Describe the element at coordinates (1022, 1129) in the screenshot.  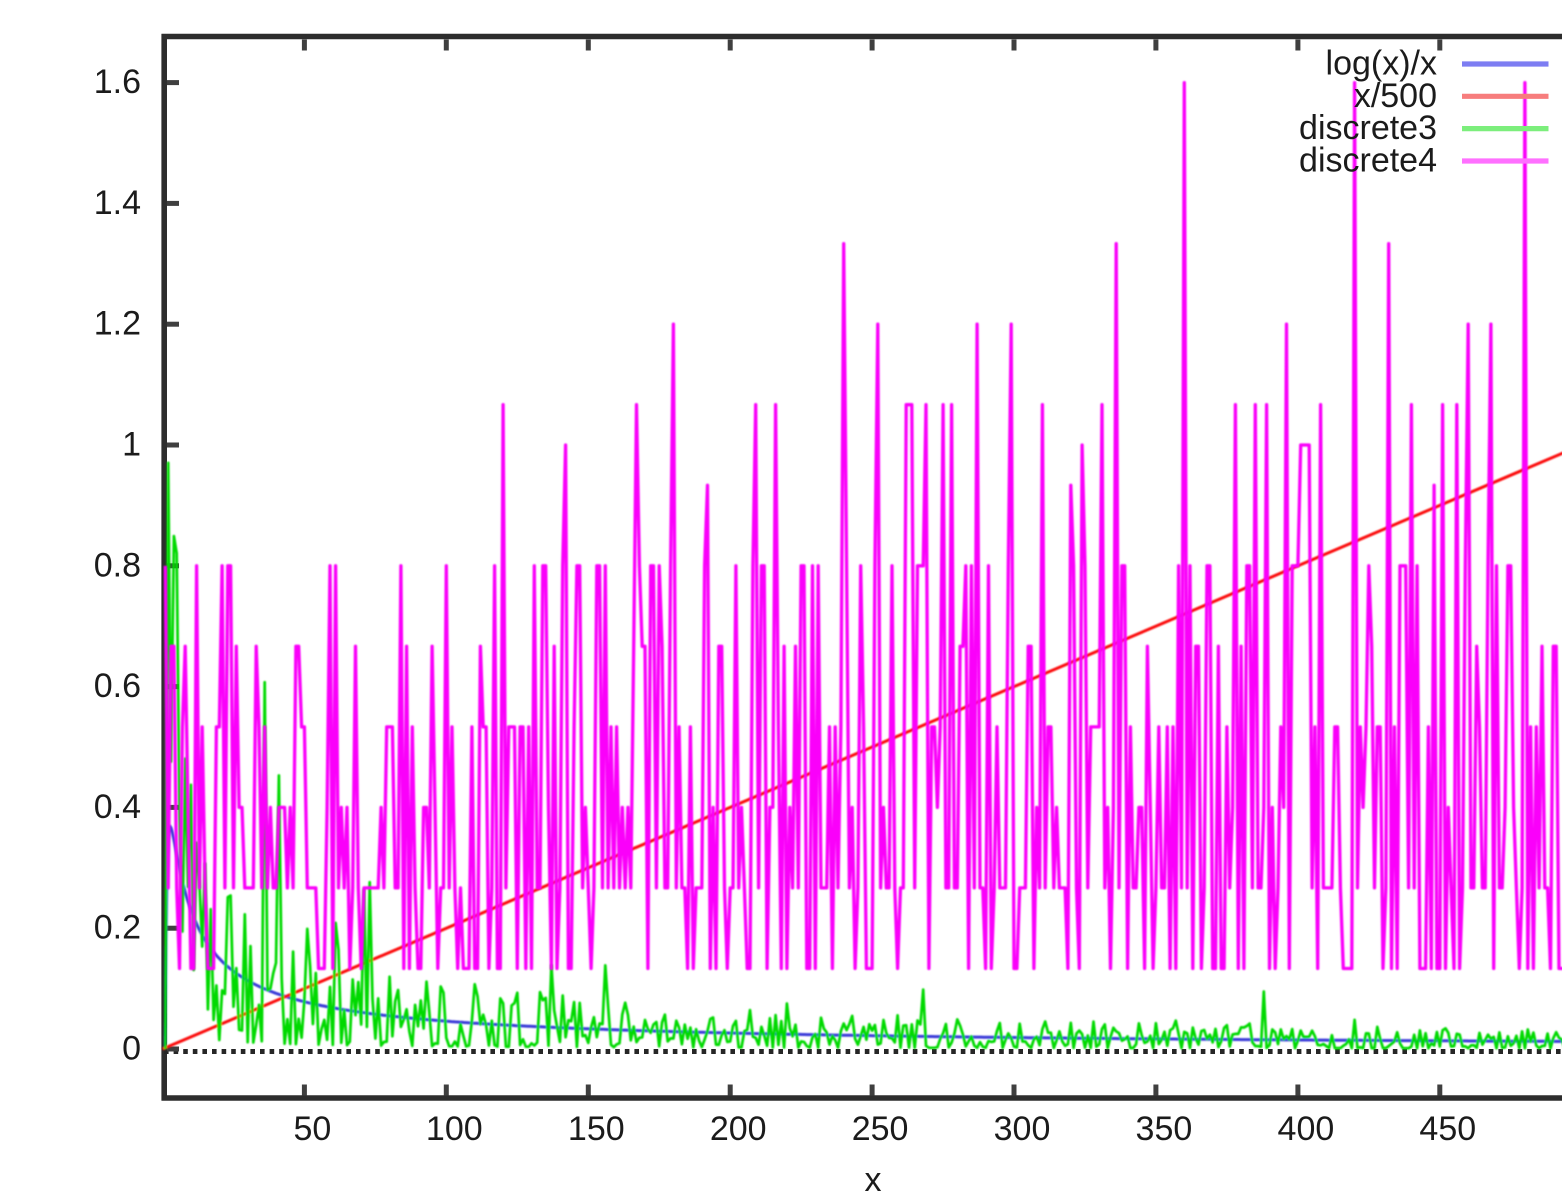
I see `svg-text: 300` at that location.